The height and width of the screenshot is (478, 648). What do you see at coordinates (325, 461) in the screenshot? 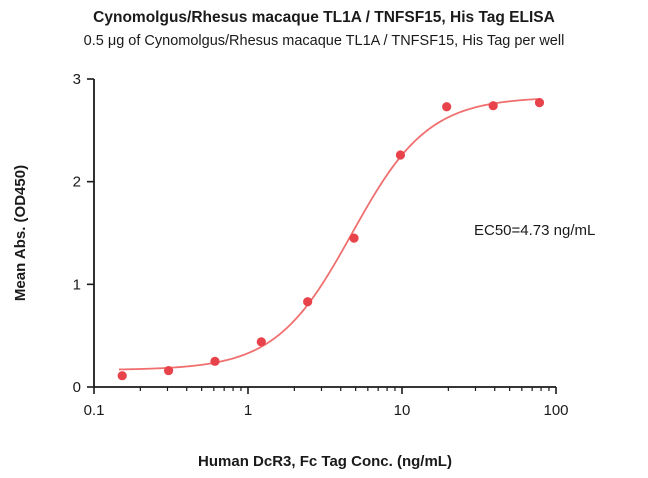
I see `x-axis-title: Human DcR3, Fc Tag Conc. (ng/mL)` at bounding box center [325, 461].